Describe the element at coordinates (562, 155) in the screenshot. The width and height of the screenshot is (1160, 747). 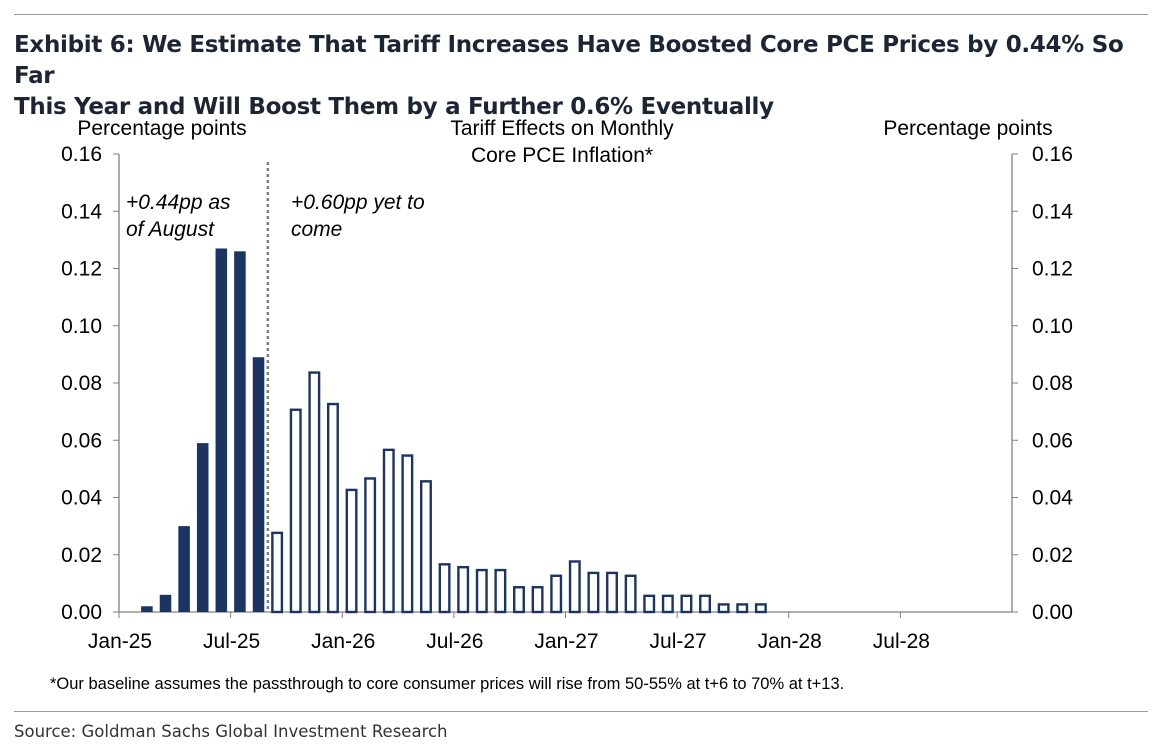
I see `chart-title-line-2: Core PCE Inflation*` at that location.